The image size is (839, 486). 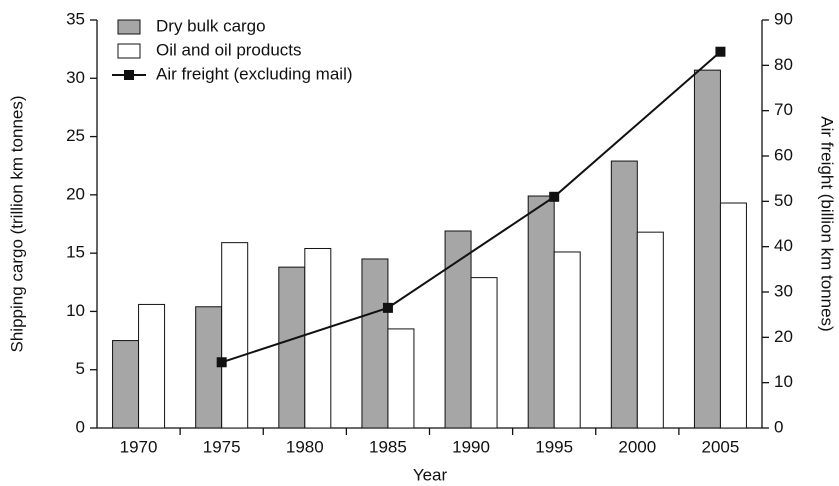 I want to click on y2-tick-label: 50, so click(x=783, y=200).